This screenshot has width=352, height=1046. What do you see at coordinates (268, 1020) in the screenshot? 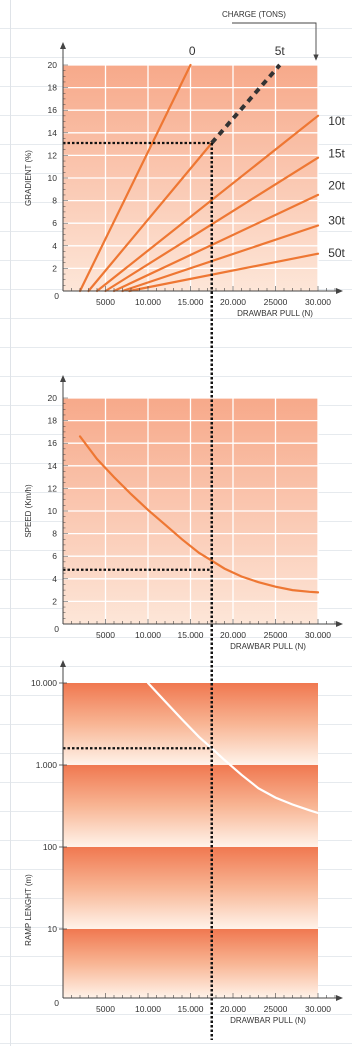
I see `chart3-x-axis-label: DRAWBAR PULL (N)` at bounding box center [268, 1020].